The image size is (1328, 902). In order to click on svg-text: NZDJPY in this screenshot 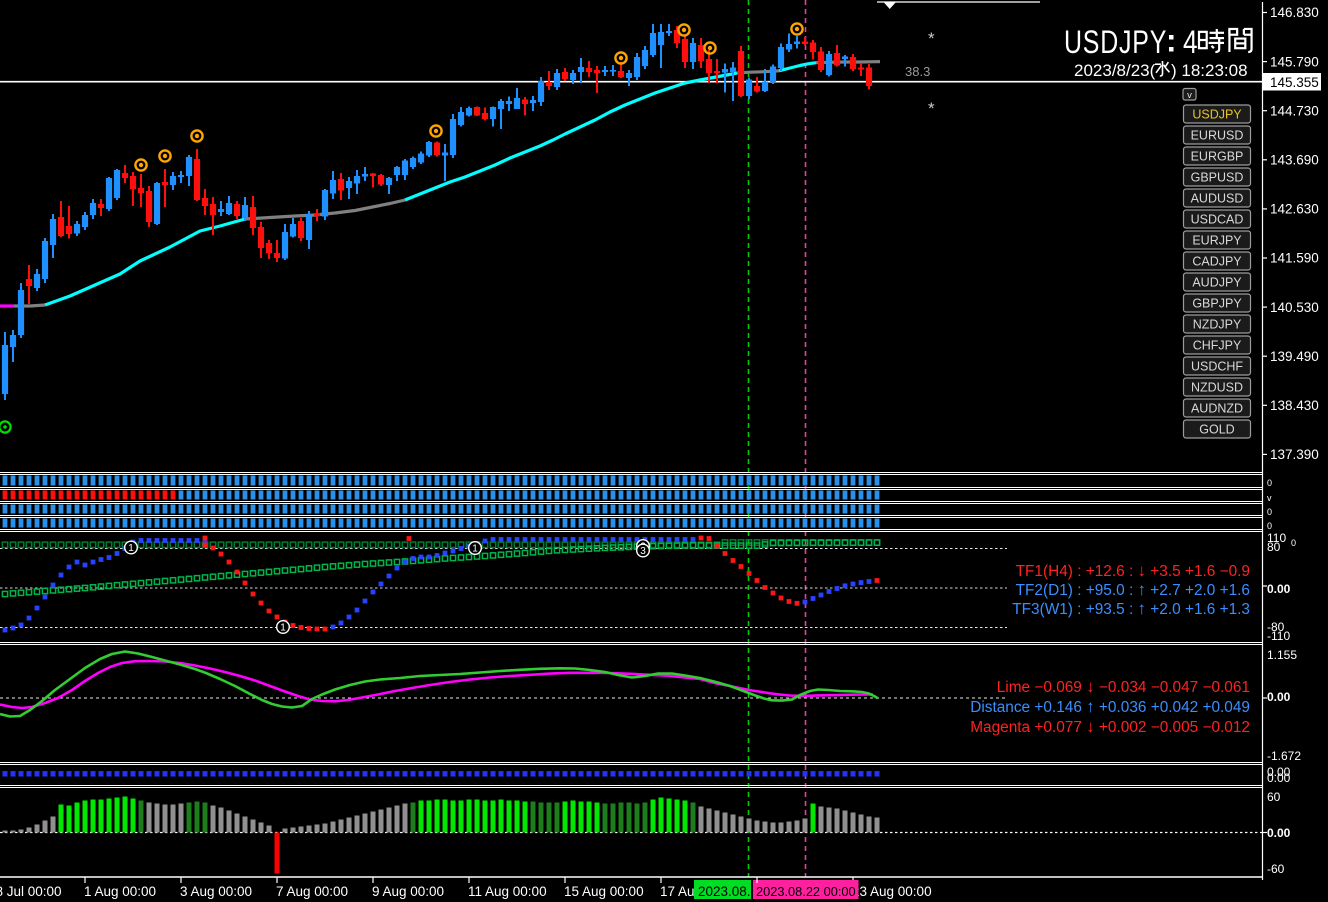, I will do `click(1217, 325)`.